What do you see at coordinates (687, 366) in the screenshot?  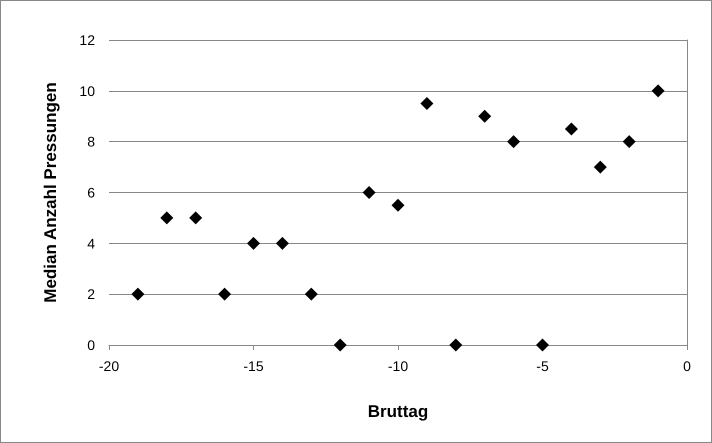 I see `x-tick-label: 0` at bounding box center [687, 366].